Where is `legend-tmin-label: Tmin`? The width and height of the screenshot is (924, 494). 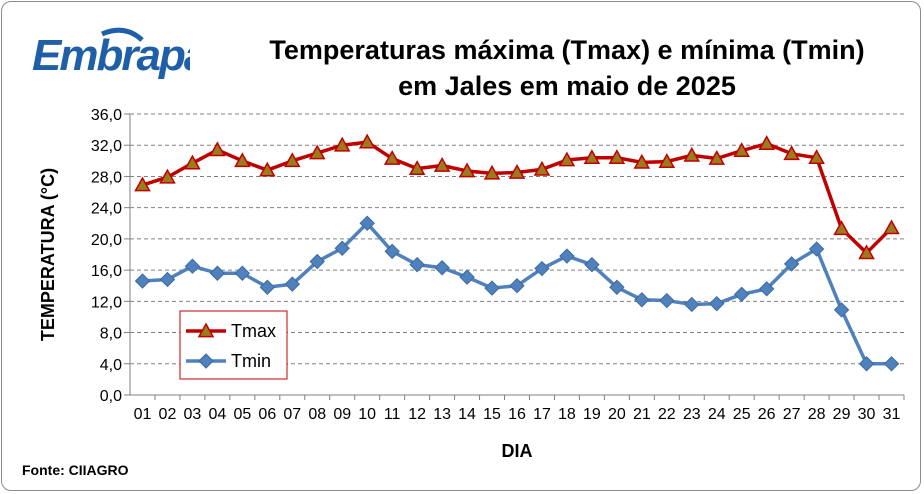
legend-tmin-label: Tmin is located at coordinates (251, 361).